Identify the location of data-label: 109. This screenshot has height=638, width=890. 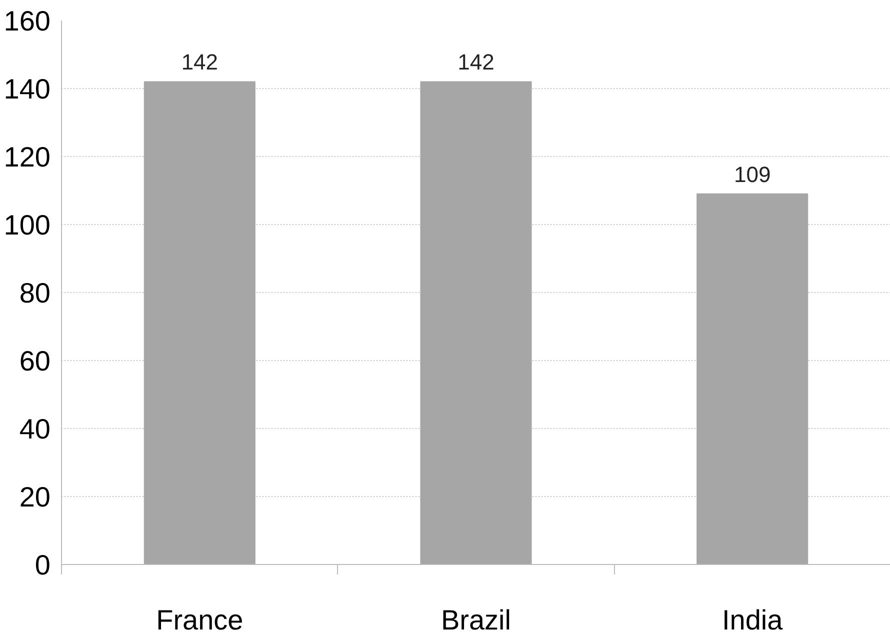
(752, 174).